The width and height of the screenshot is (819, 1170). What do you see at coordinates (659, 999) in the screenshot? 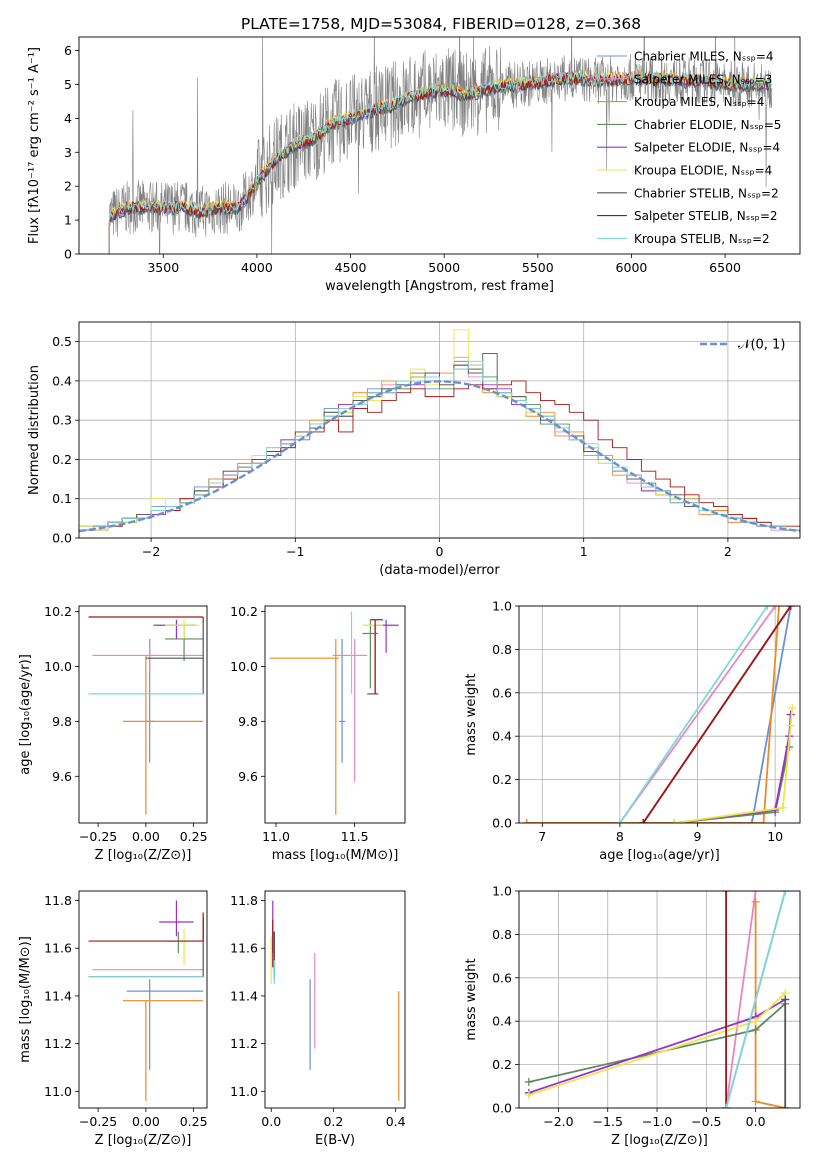
I see `plot-frame-mass-weight-vs-z` at bounding box center [659, 999].